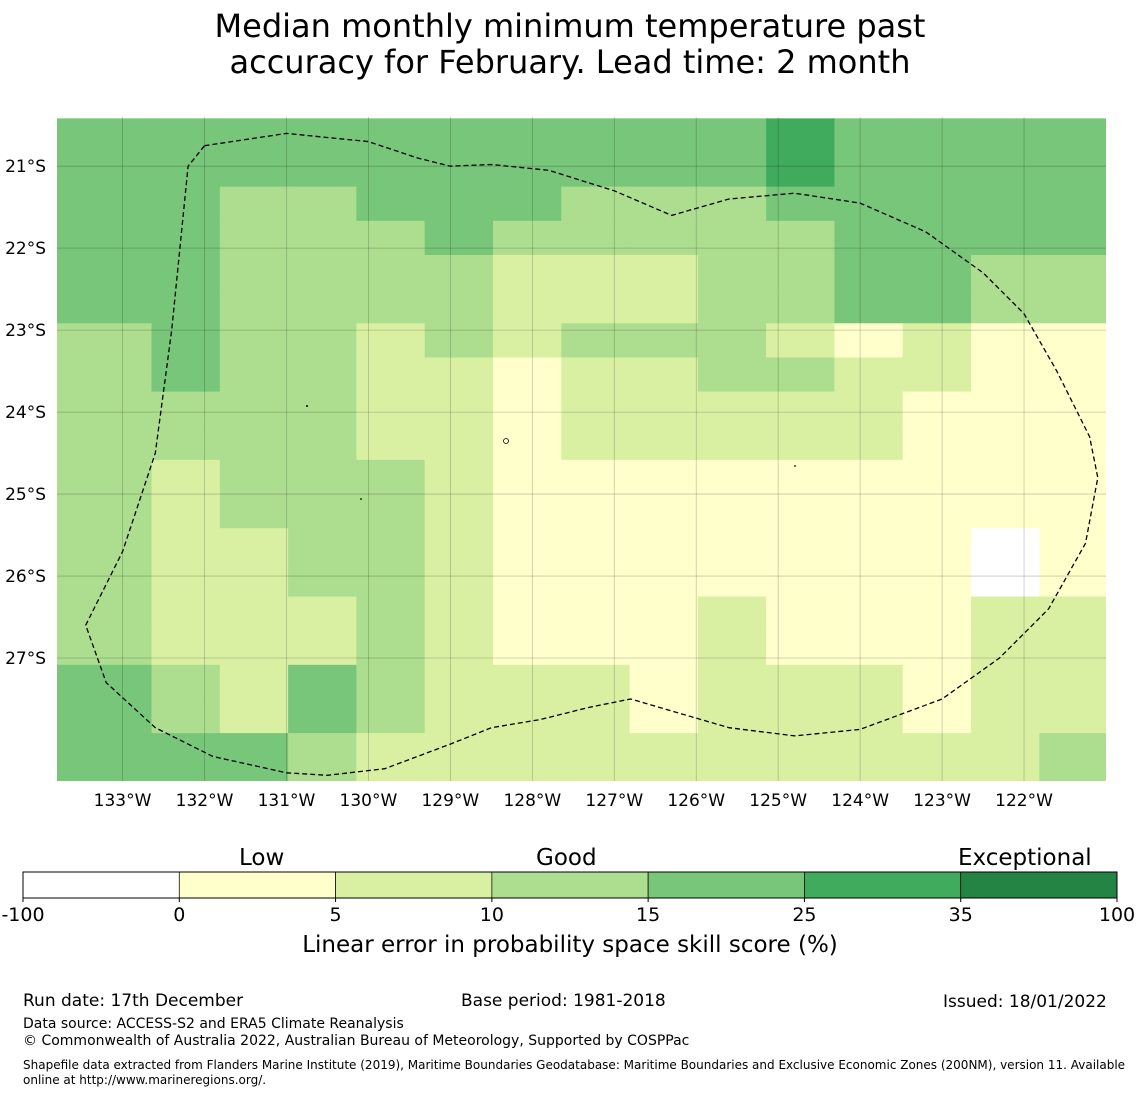  I want to click on x-tick-label: 128°W, so click(532, 801).